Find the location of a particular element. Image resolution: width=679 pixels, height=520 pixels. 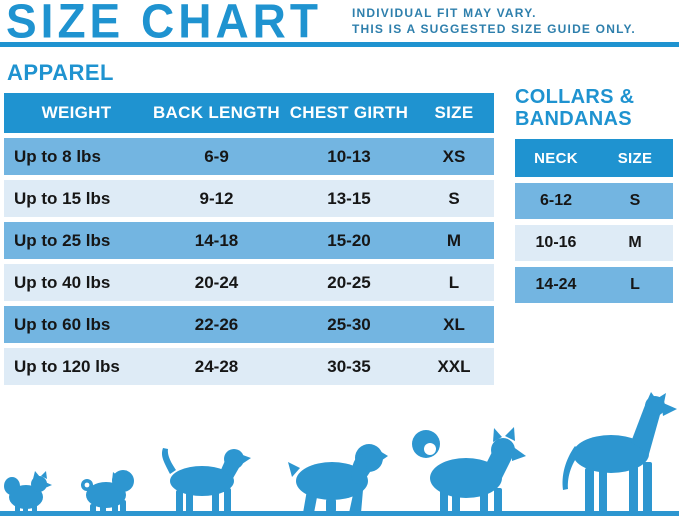

table-row: Up to 60 lbs 22-26 25-30 XL is located at coordinates (249, 324).